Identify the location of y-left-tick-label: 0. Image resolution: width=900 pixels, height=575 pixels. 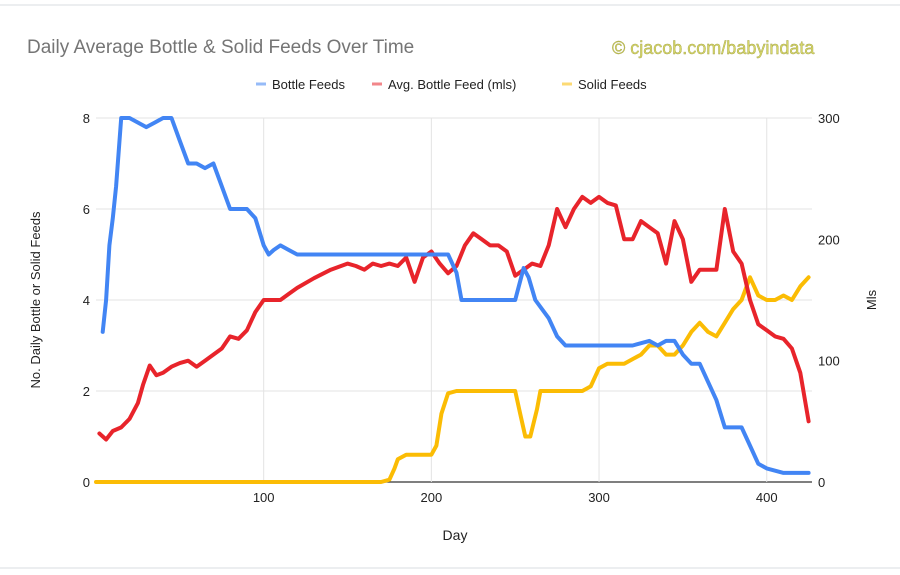
(86, 482).